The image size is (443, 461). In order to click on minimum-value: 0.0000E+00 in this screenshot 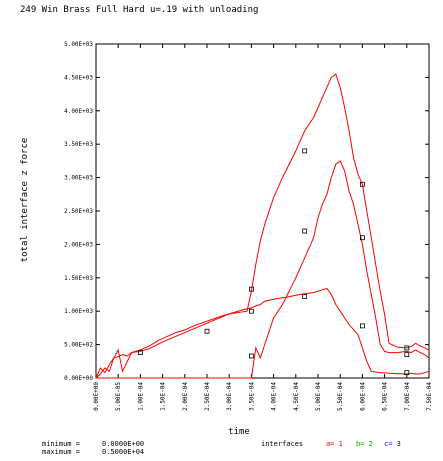, I will do `click(123, 444)`.